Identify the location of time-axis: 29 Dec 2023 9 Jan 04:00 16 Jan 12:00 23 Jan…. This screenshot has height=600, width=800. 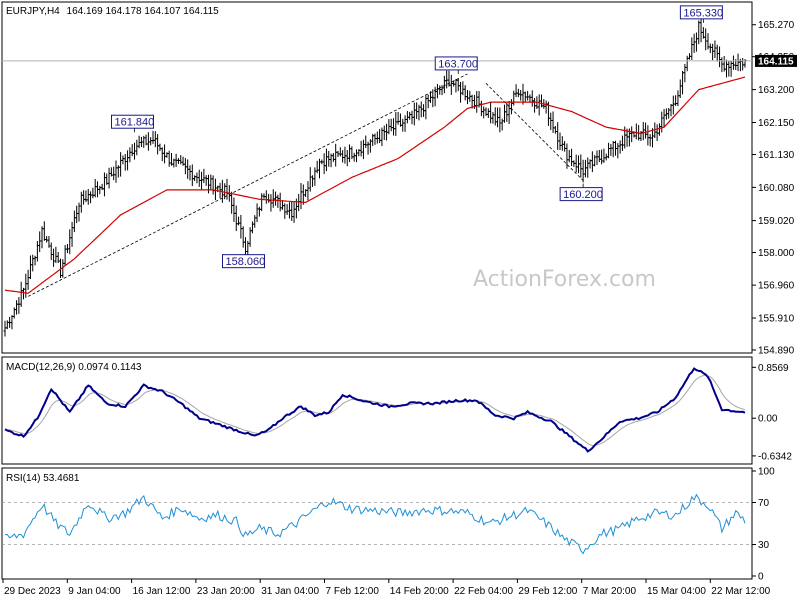
(386, 588).